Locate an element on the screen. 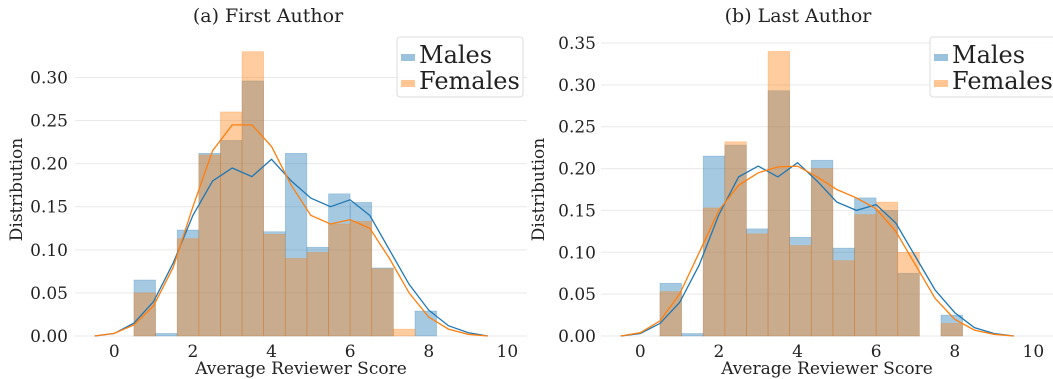 This screenshot has width=1053, height=379. chart-title: (b) Last Author is located at coordinates (799, 16).